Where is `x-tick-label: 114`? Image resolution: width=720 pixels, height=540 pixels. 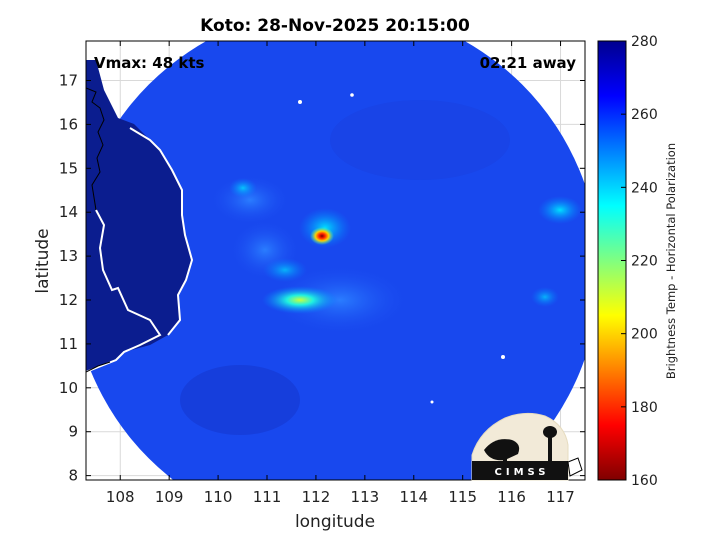
x-tick-label: 114 is located at coordinates (413, 497).